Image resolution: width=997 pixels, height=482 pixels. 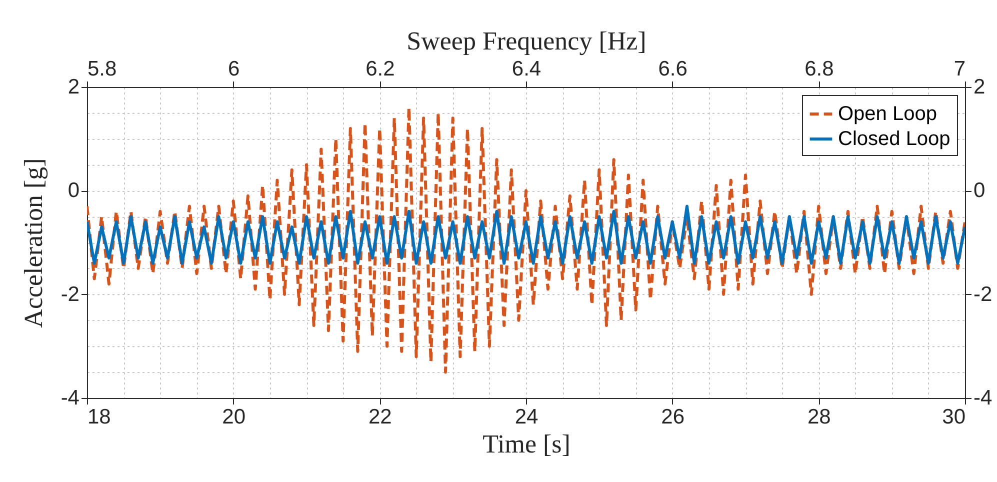 I want to click on x-tick-label: 18, so click(x=99, y=417).